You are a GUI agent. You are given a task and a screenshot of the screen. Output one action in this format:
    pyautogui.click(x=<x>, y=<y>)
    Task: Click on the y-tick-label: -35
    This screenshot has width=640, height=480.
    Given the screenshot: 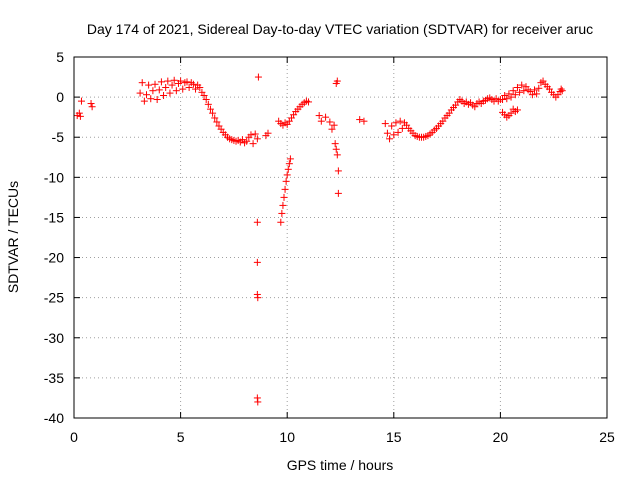 What is the action you would take?
    pyautogui.click(x=54, y=378)
    